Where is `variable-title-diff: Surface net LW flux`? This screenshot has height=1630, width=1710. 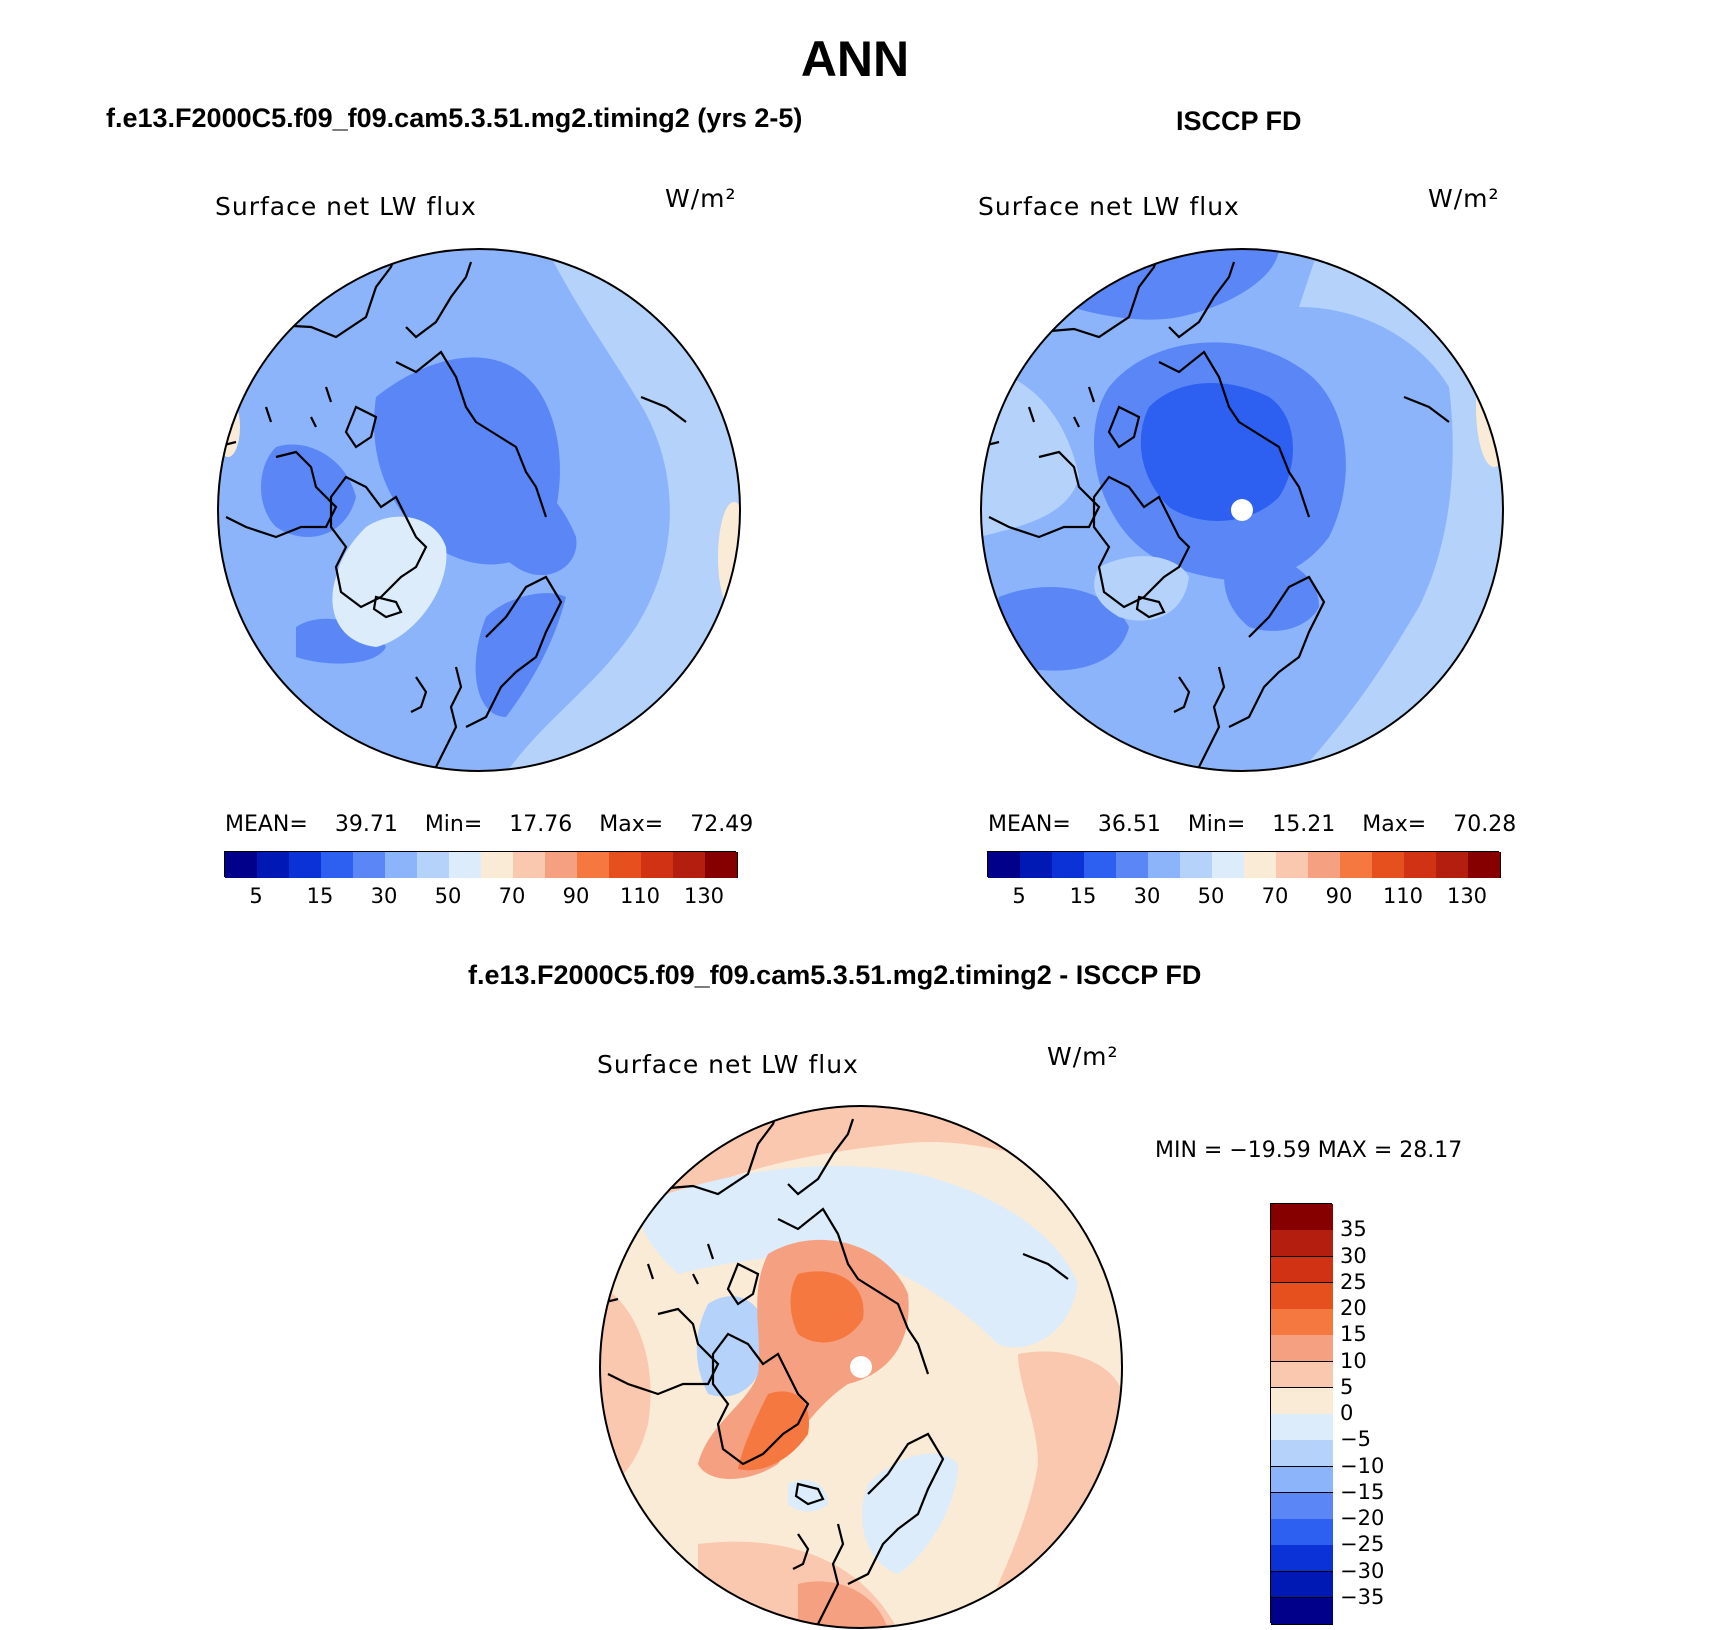 variable-title-diff: Surface net LW flux is located at coordinates (728, 1064).